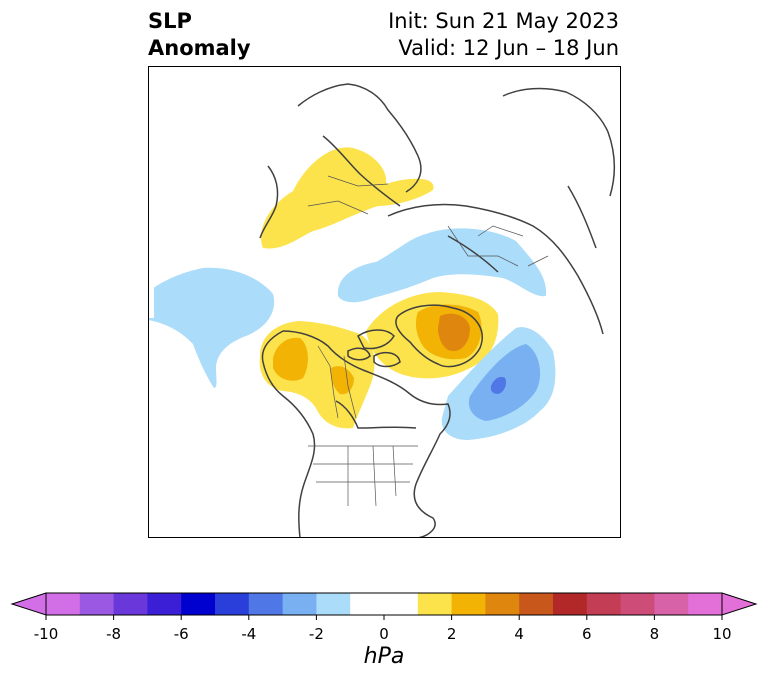  Describe the element at coordinates (46, 632) in the screenshot. I see `colorbar-tick-label: -10` at that location.